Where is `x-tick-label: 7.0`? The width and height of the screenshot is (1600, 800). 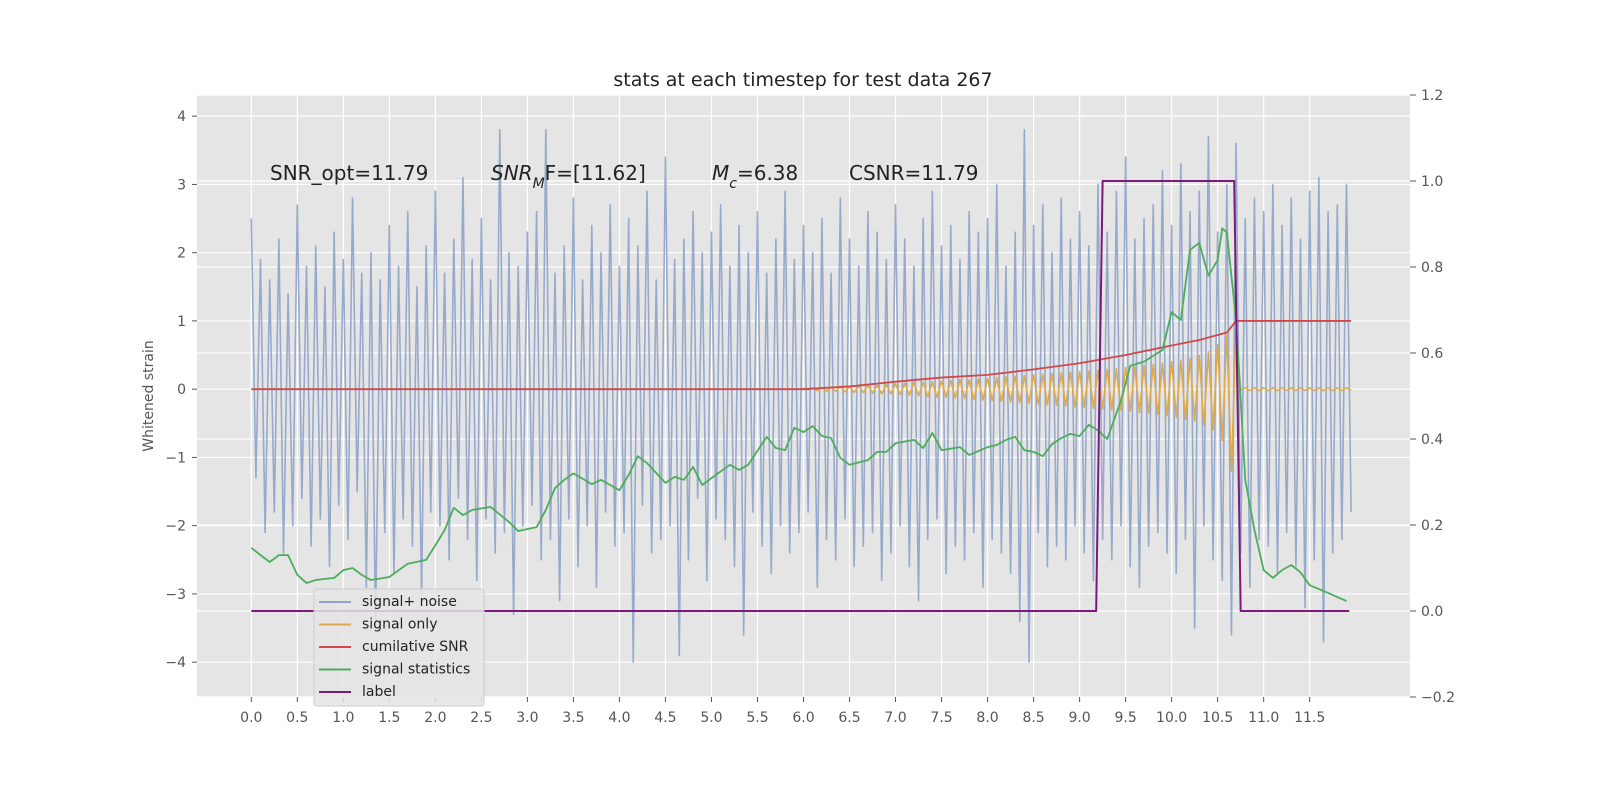
x-tick-label: 7.0 is located at coordinates (895, 718).